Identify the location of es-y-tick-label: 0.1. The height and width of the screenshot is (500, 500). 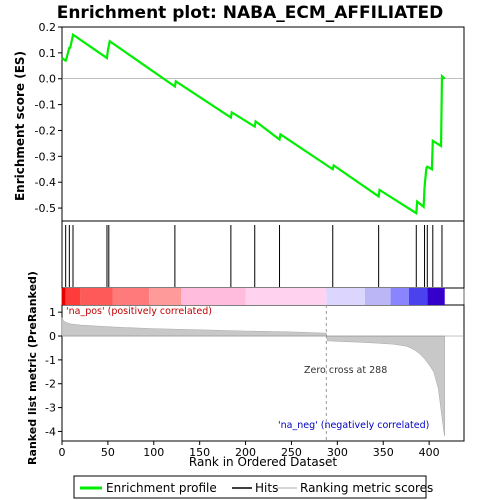
(48, 53).